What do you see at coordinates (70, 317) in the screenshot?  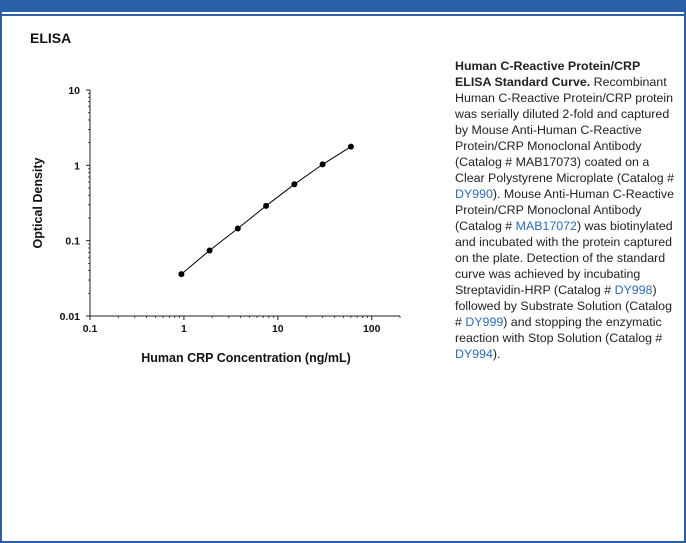 I see `y-tick-label: 0.01` at bounding box center [70, 317].